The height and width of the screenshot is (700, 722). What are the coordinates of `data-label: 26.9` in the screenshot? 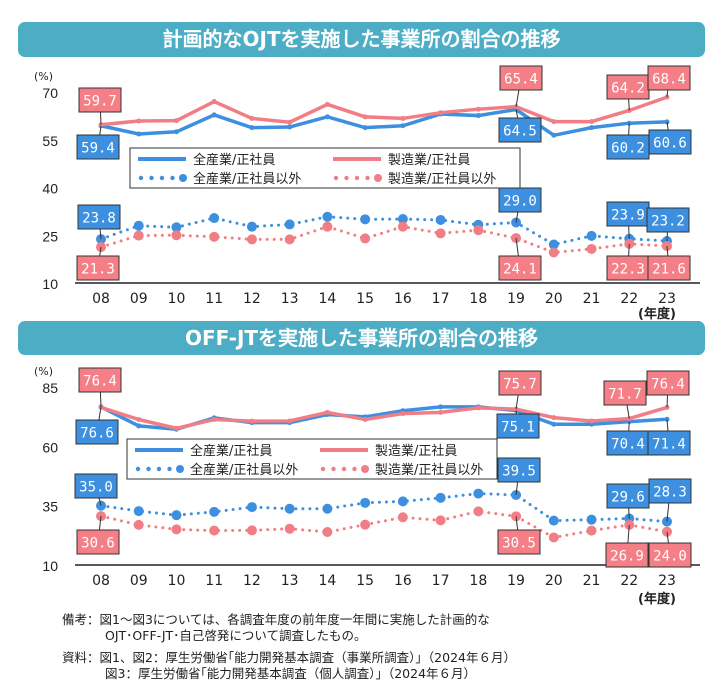 It's located at (627, 557).